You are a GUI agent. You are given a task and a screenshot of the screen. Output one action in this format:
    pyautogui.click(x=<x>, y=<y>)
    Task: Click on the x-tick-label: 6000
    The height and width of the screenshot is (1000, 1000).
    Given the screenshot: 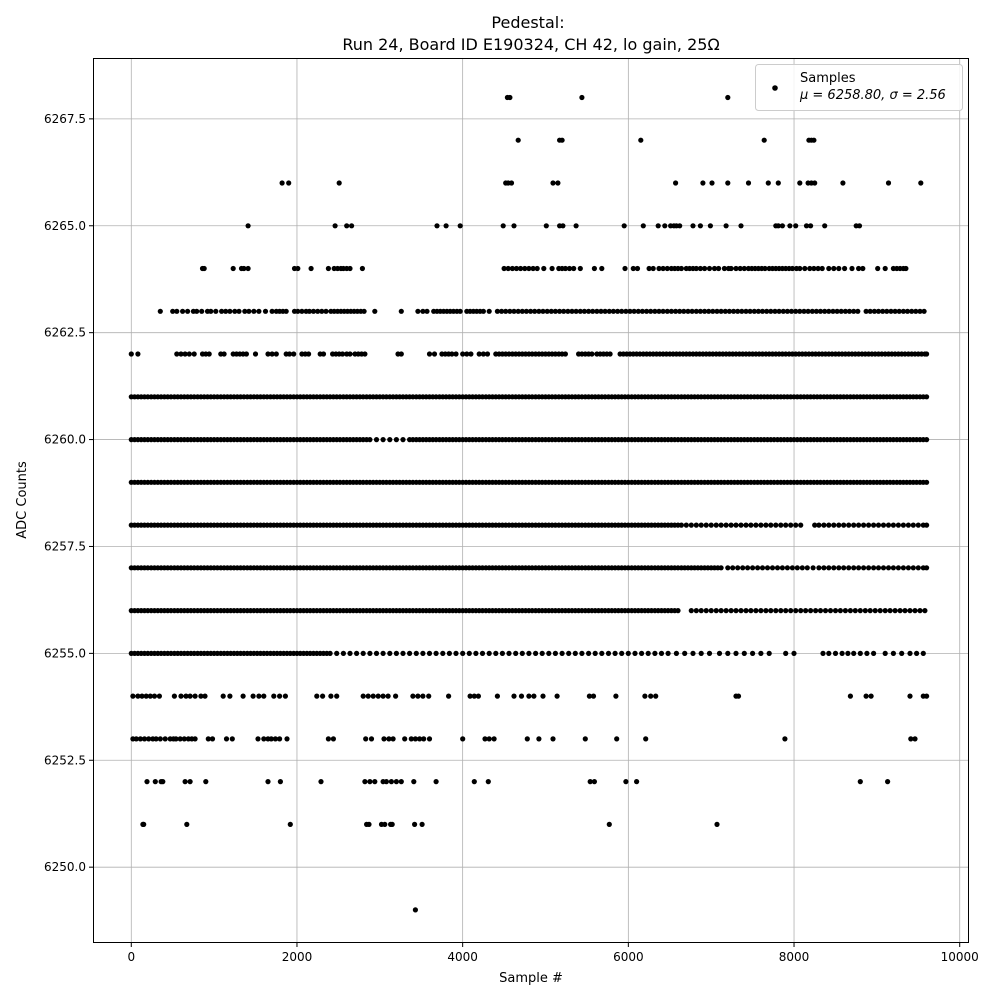 What is the action you would take?
    pyautogui.click(x=628, y=957)
    